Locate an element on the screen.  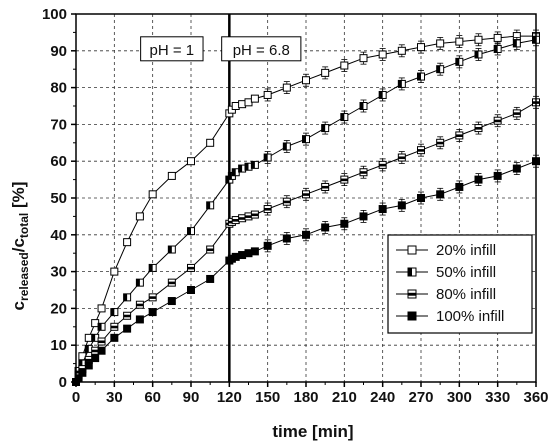
legend-label: 50% infill is located at coordinates (466, 272).